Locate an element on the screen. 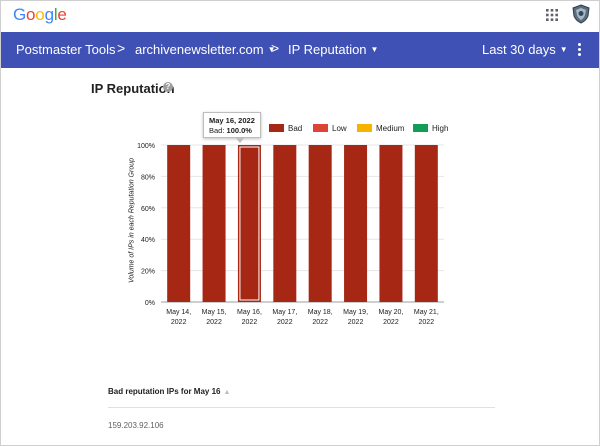 Image resolution: width=600 pixels, height=447 pixels. help-circle-icon: ? is located at coordinates (168, 87).